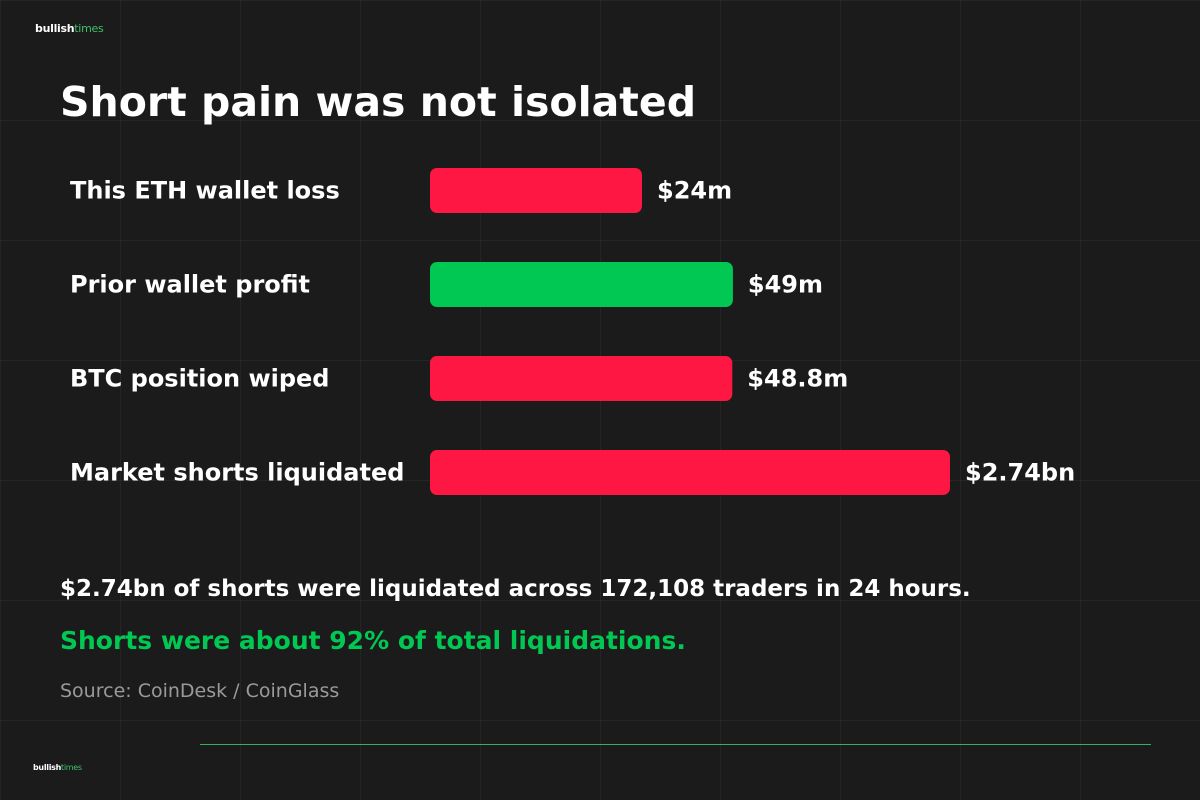 Image resolution: width=1200 pixels, height=800 pixels. Describe the element at coordinates (694, 191) in the screenshot. I see `bar-value-label: $24m` at that location.